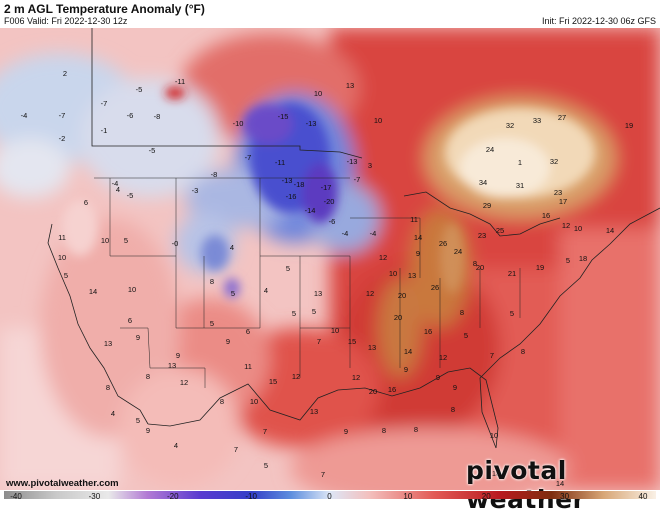  I want to click on anomaly-value-label: -15, so click(283, 116).